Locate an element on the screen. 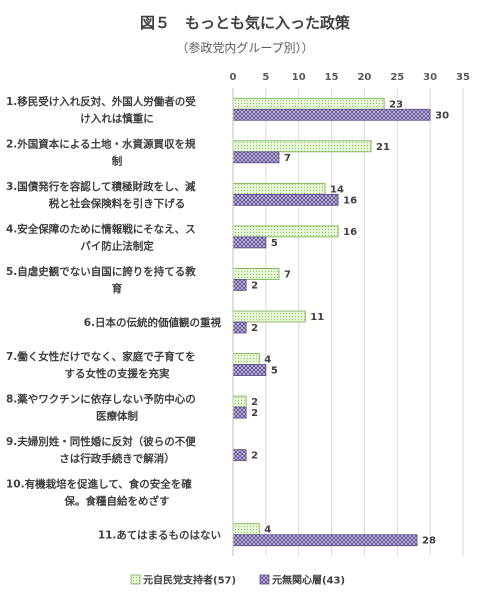 This screenshot has width=483, height=604. category-label: 制 is located at coordinates (117, 160).